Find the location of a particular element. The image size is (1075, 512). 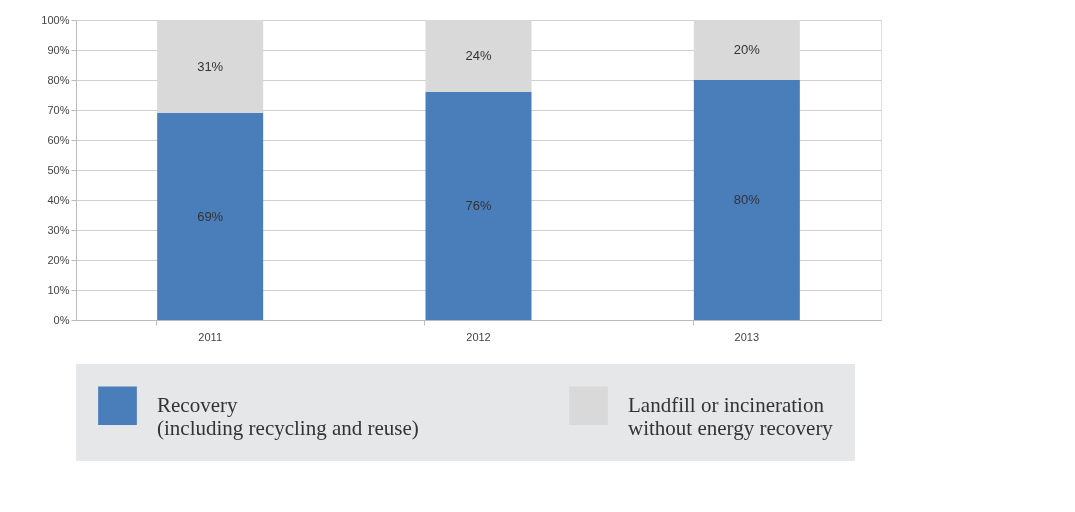

y-tick-label: 60% is located at coordinates (58, 139).